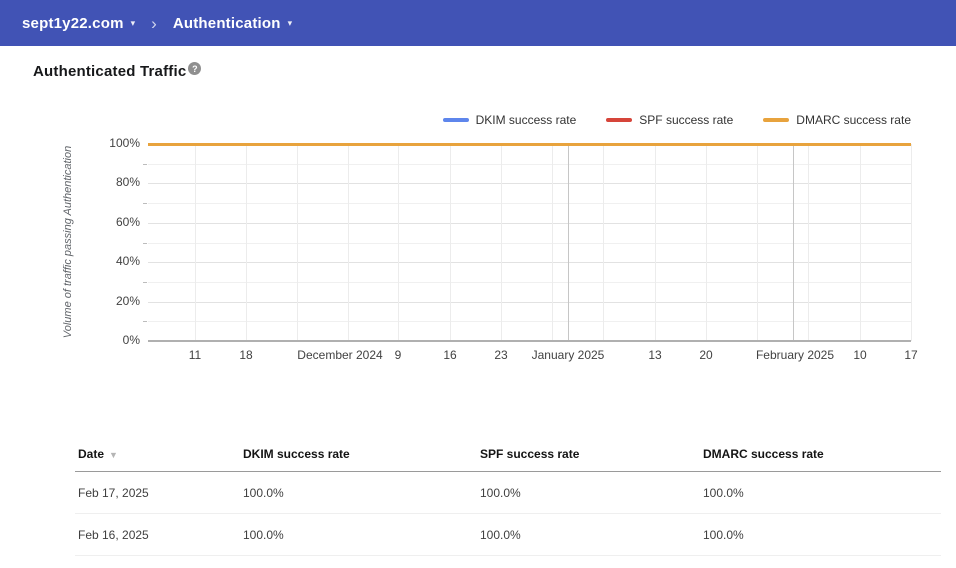 The image size is (956, 568). Describe the element at coordinates (113, 534) in the screenshot. I see `table-cell: Feb 16, 2025` at that location.